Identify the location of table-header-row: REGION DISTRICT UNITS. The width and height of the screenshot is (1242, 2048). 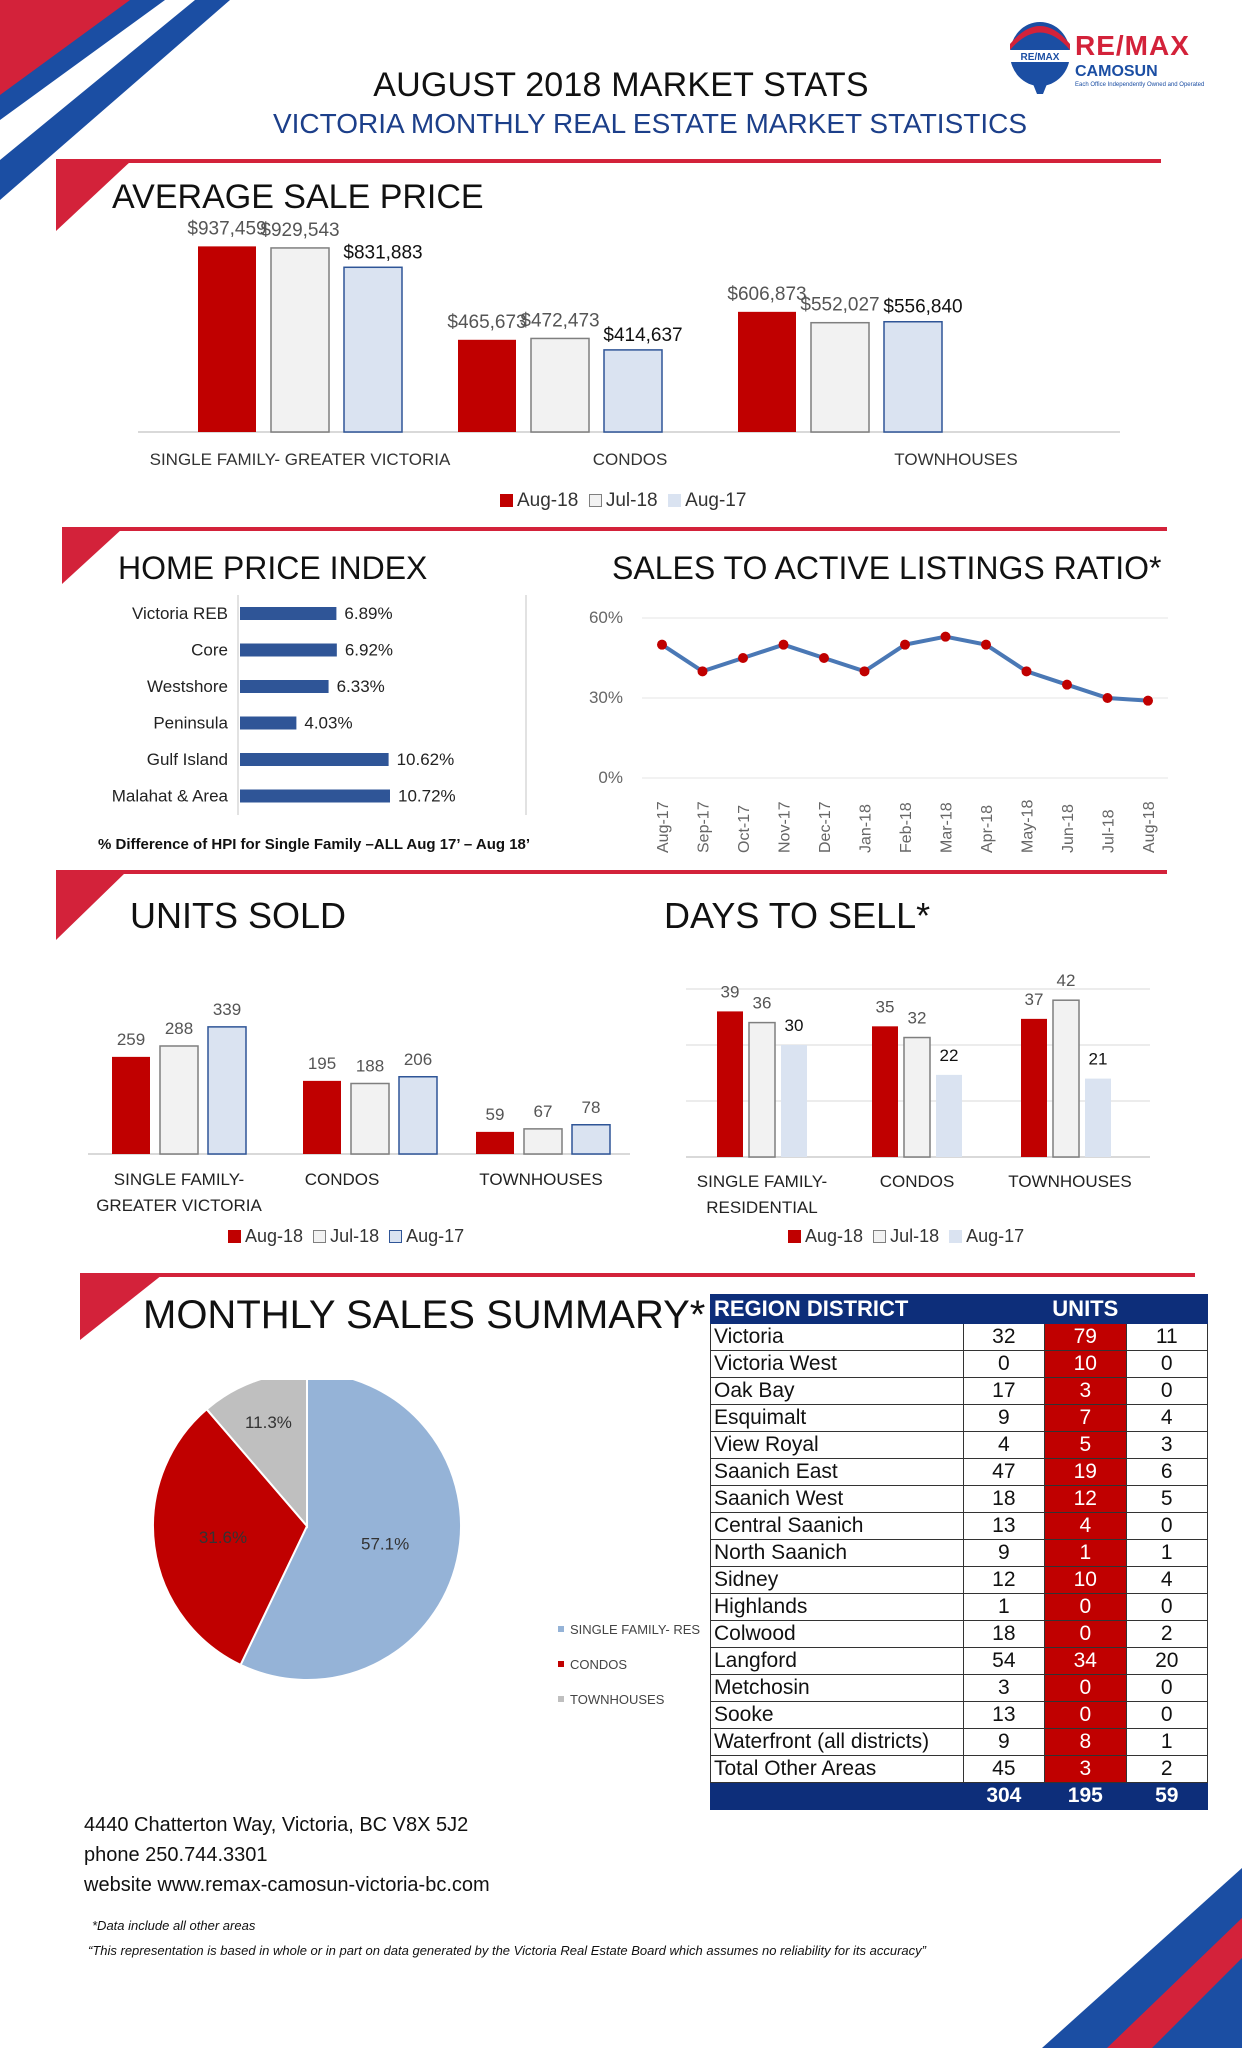
(959, 1309).